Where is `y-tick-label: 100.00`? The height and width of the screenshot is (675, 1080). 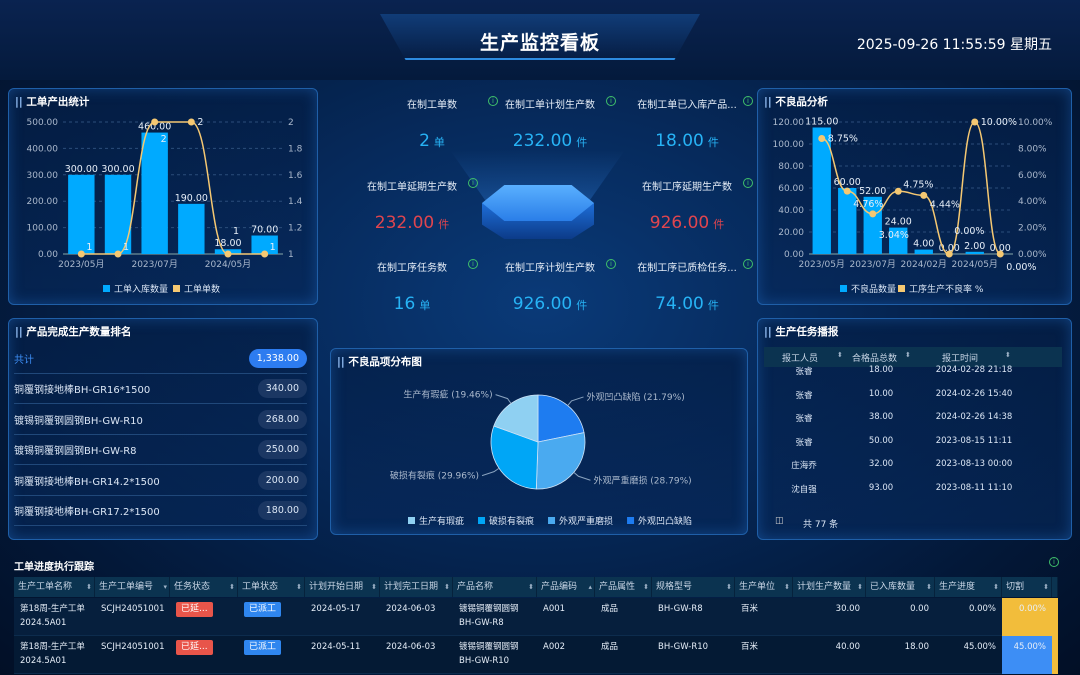 y-tick-label: 100.00 is located at coordinates (43, 229).